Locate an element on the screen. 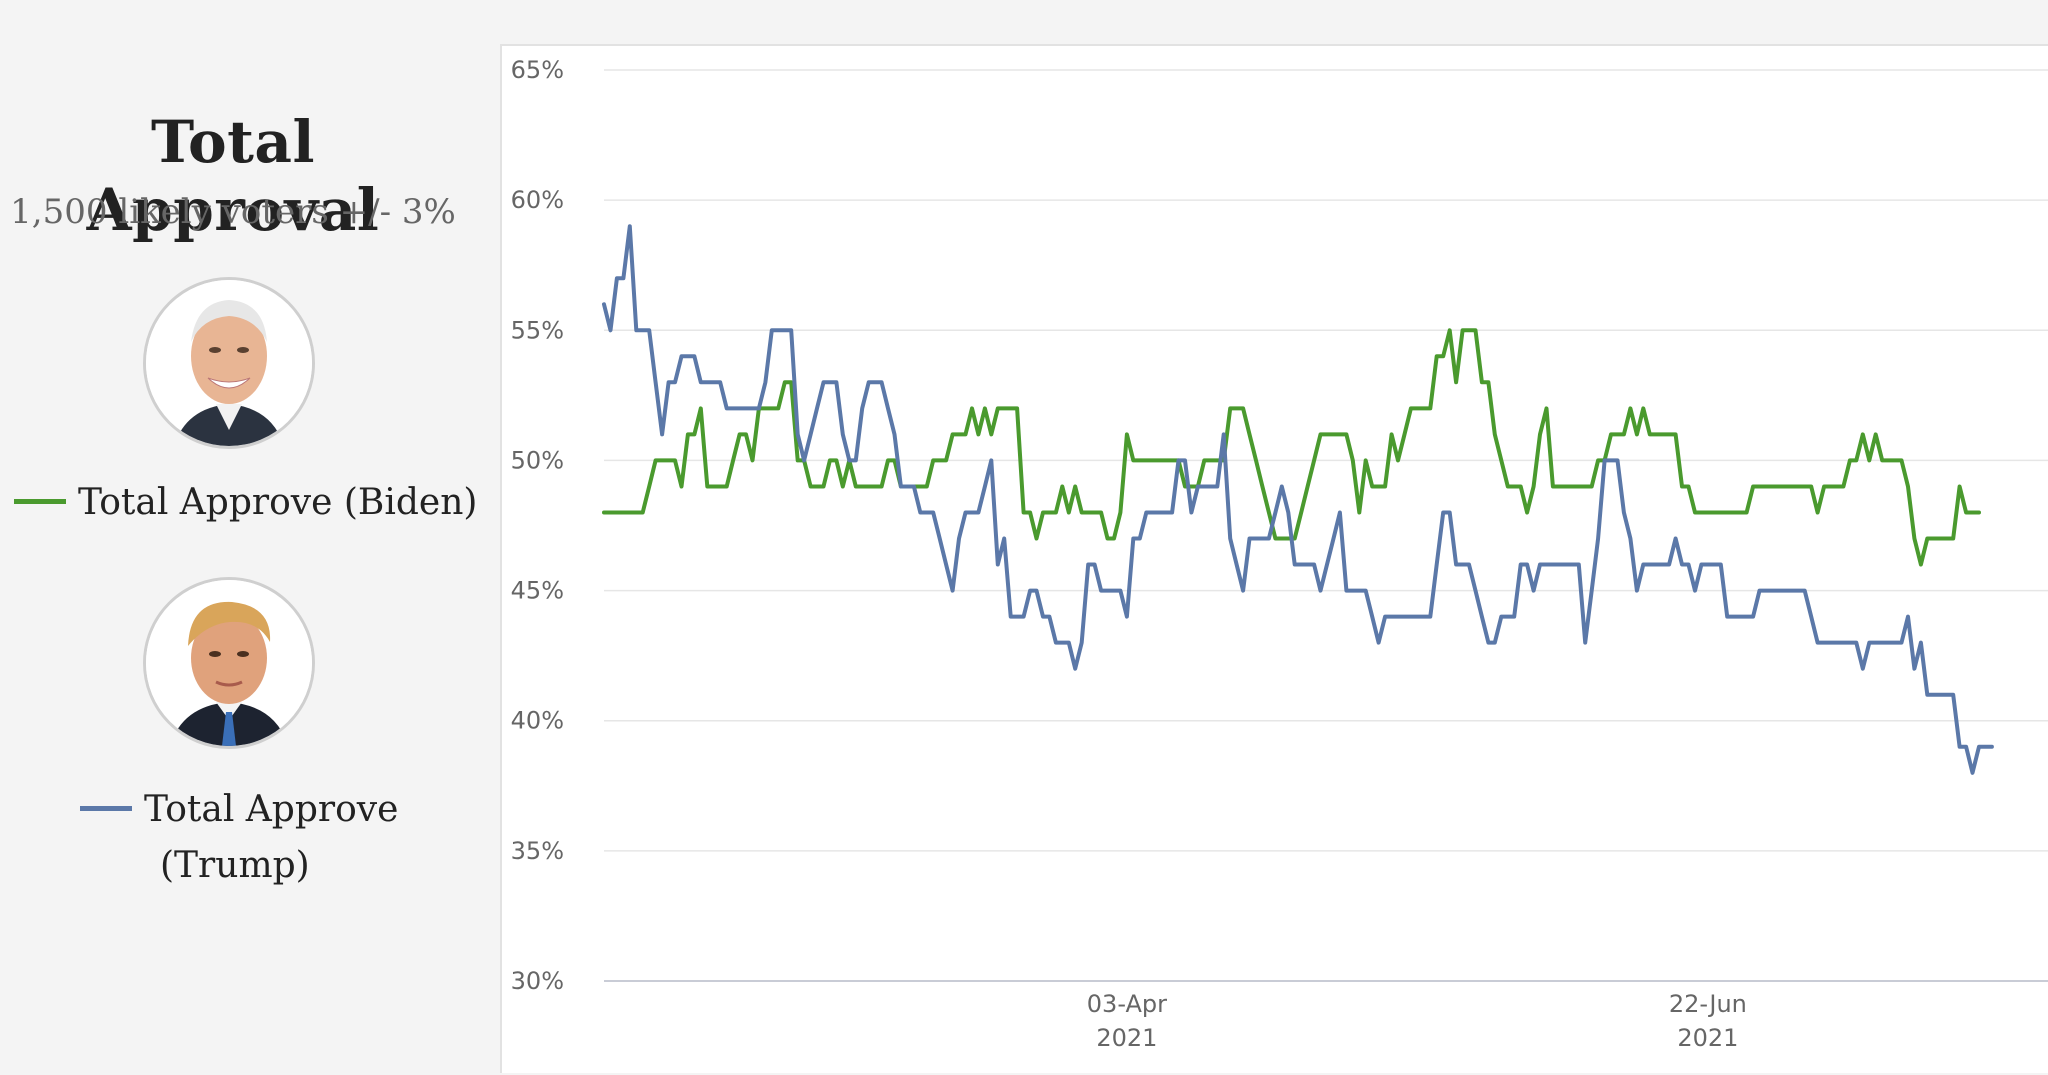  trump-portrait-image is located at coordinates (229, 663).